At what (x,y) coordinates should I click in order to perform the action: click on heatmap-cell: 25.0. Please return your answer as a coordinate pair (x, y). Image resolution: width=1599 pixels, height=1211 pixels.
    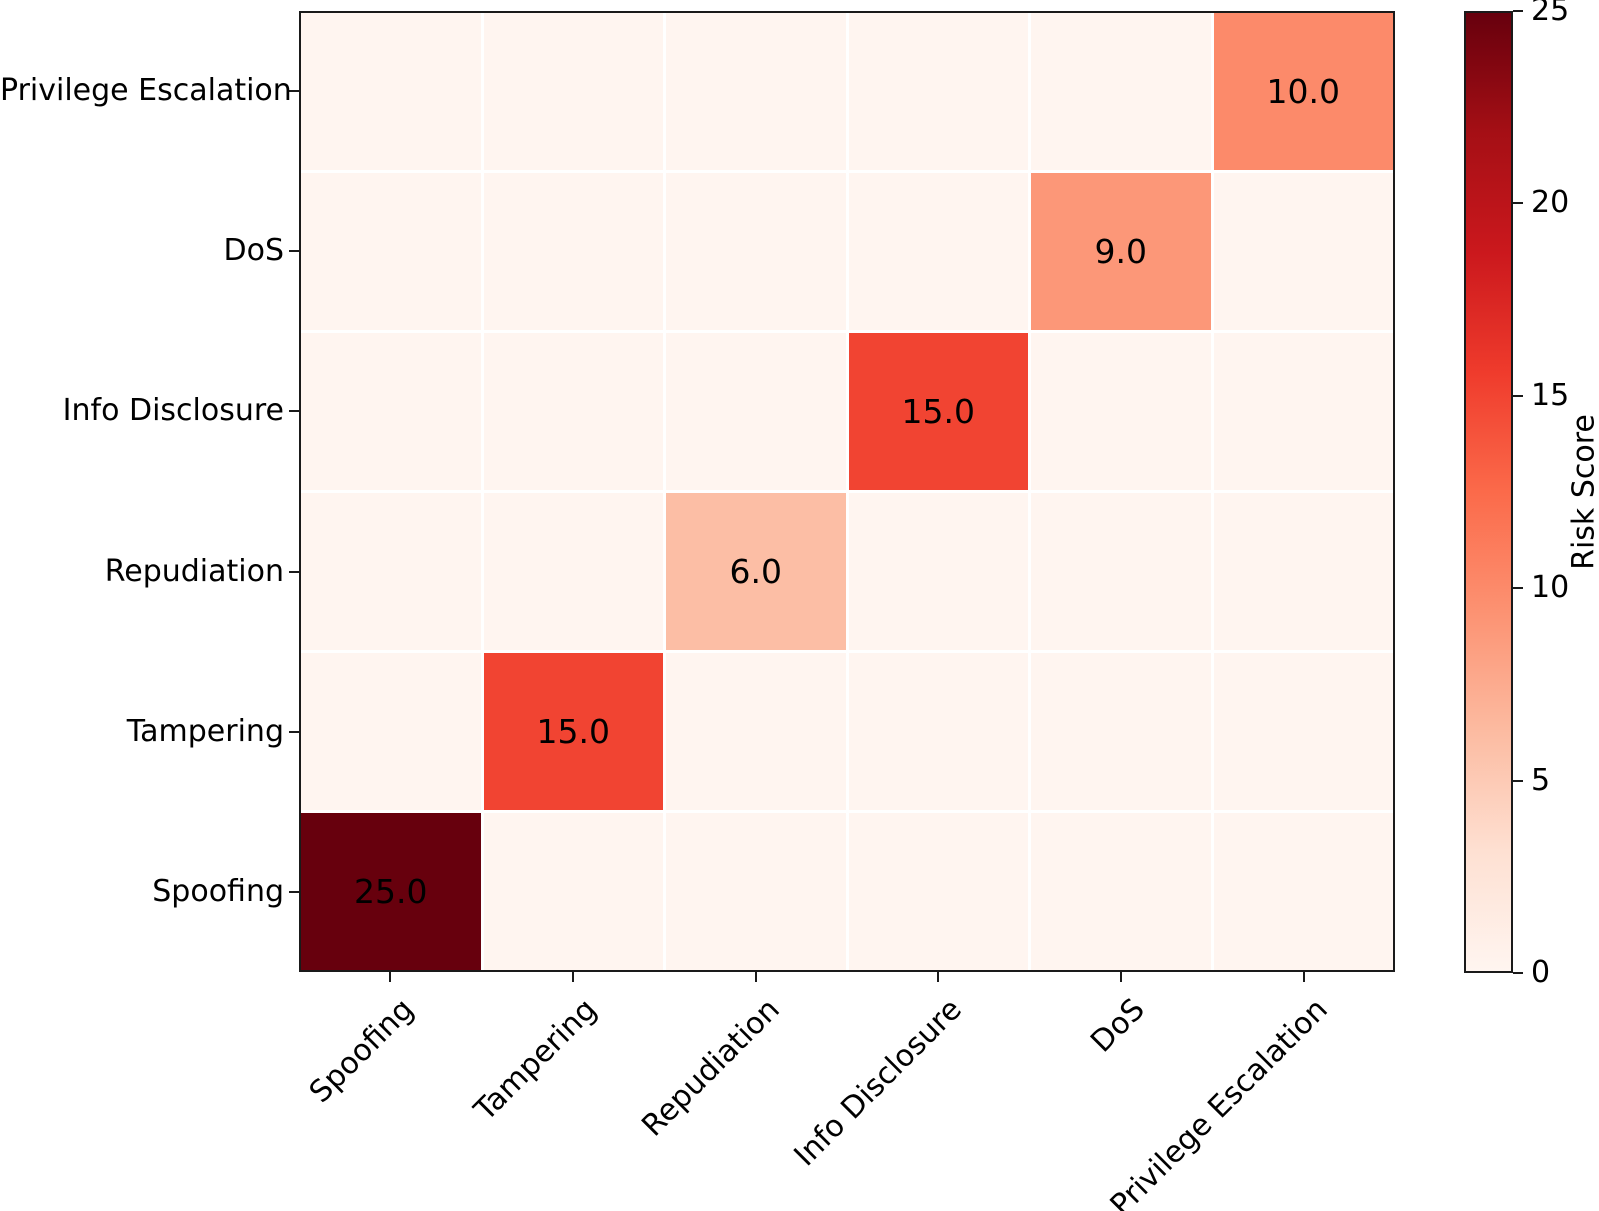
    Looking at the image, I should click on (391, 891).